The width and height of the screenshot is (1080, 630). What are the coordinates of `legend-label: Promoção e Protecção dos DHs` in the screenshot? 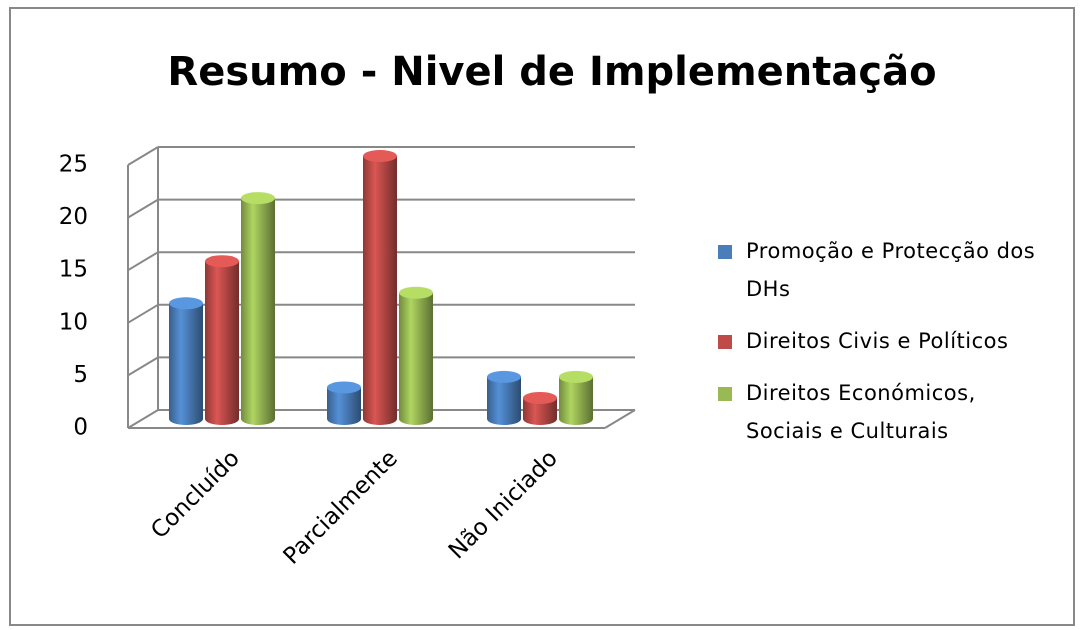 It's located at (891, 270).